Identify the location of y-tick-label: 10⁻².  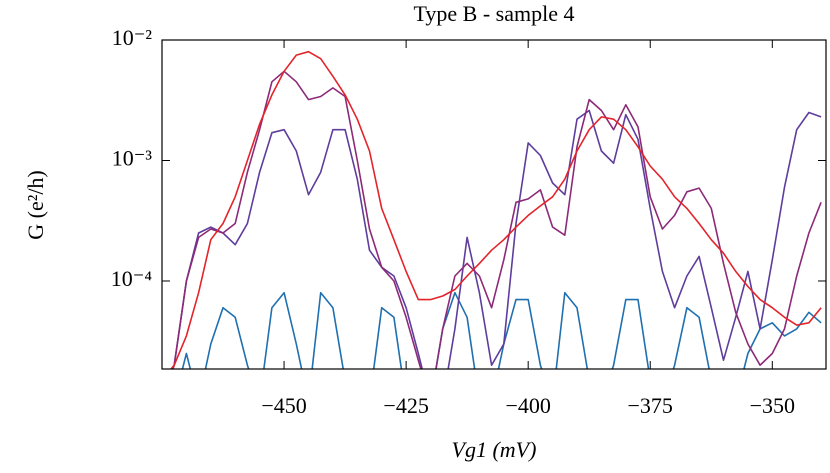
(132, 37).